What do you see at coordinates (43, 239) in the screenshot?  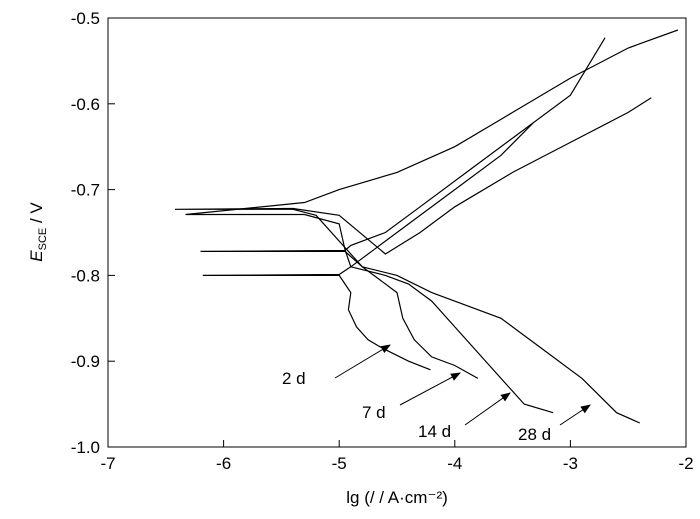 I see `y-label-sub: SCE` at bounding box center [43, 239].